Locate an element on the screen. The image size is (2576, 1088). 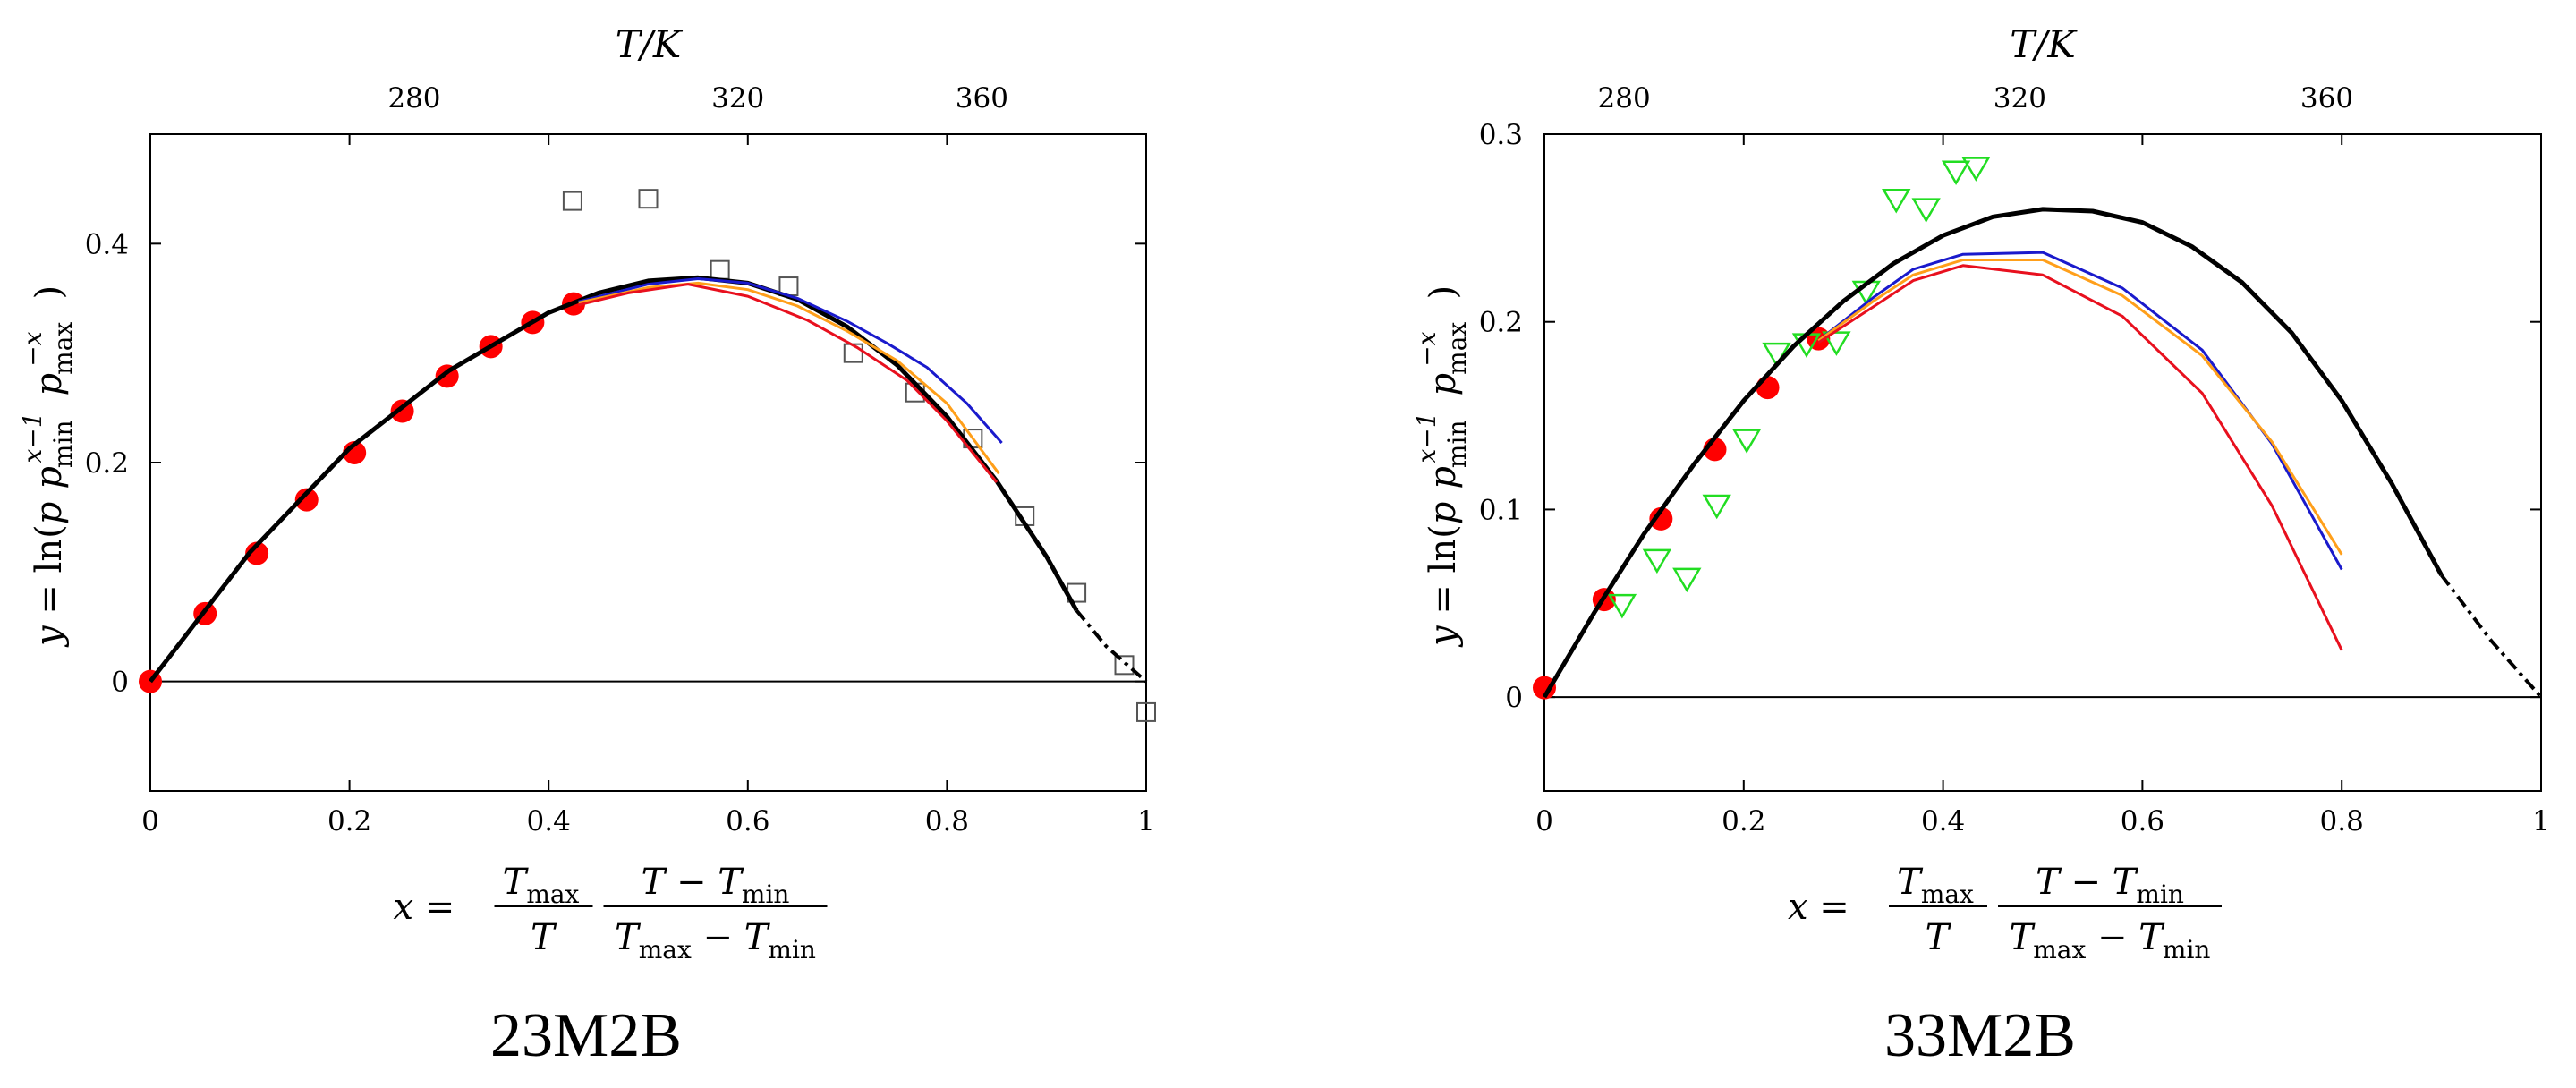
panel-title: 23M2B is located at coordinates (586, 1035).